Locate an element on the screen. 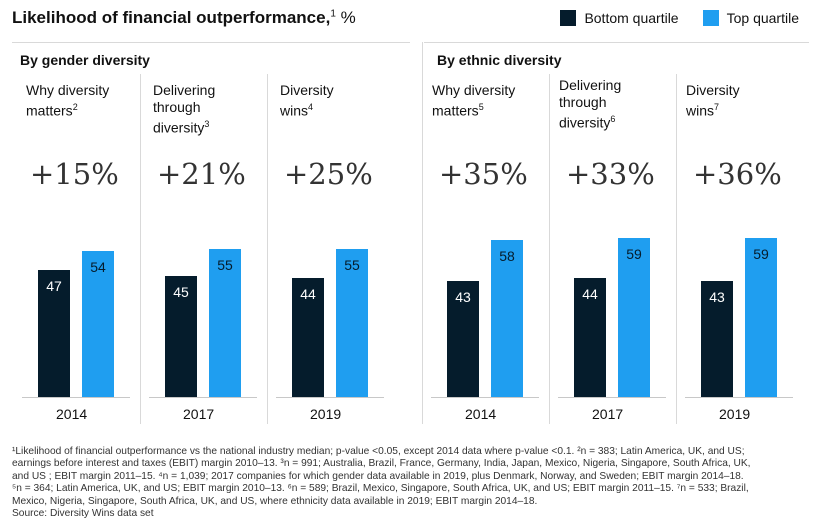 This screenshot has width=819, height=532. panel-title: Why diversity matters5 is located at coordinates (473, 101).